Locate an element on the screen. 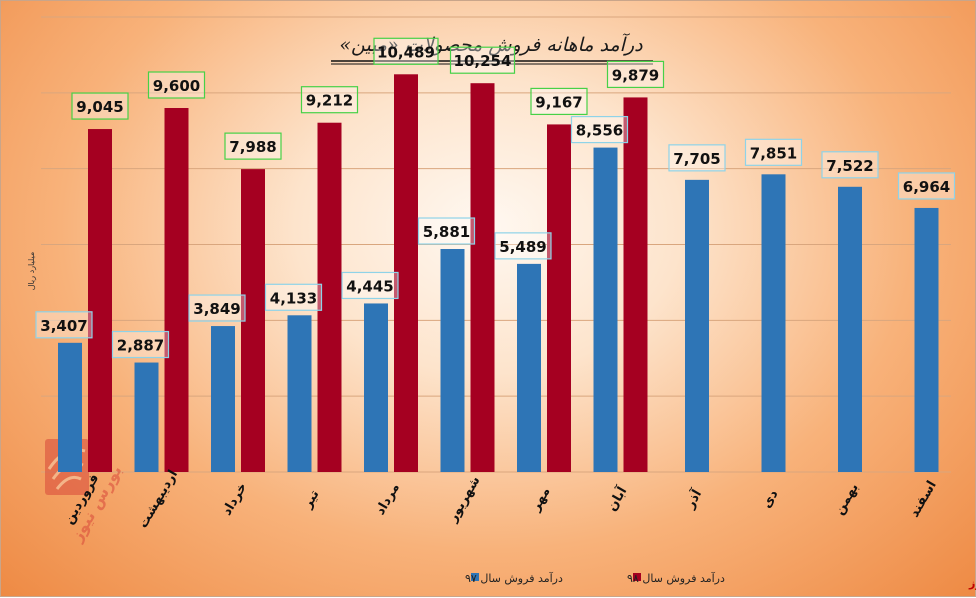 Image resolution: width=976 pixels, height=598 pixels. category-label: آبان is located at coordinates (617, 498).